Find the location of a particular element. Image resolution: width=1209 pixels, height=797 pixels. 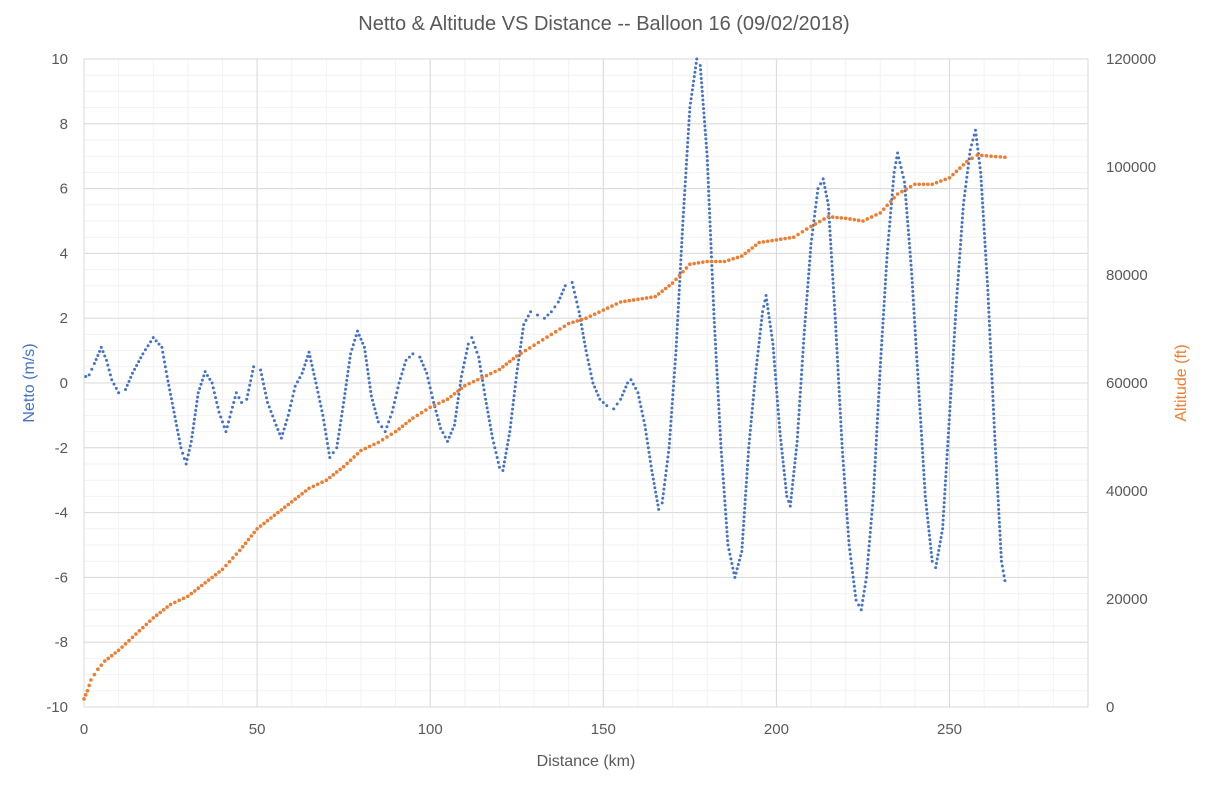

x-tick-label: 250 is located at coordinates (949, 729).